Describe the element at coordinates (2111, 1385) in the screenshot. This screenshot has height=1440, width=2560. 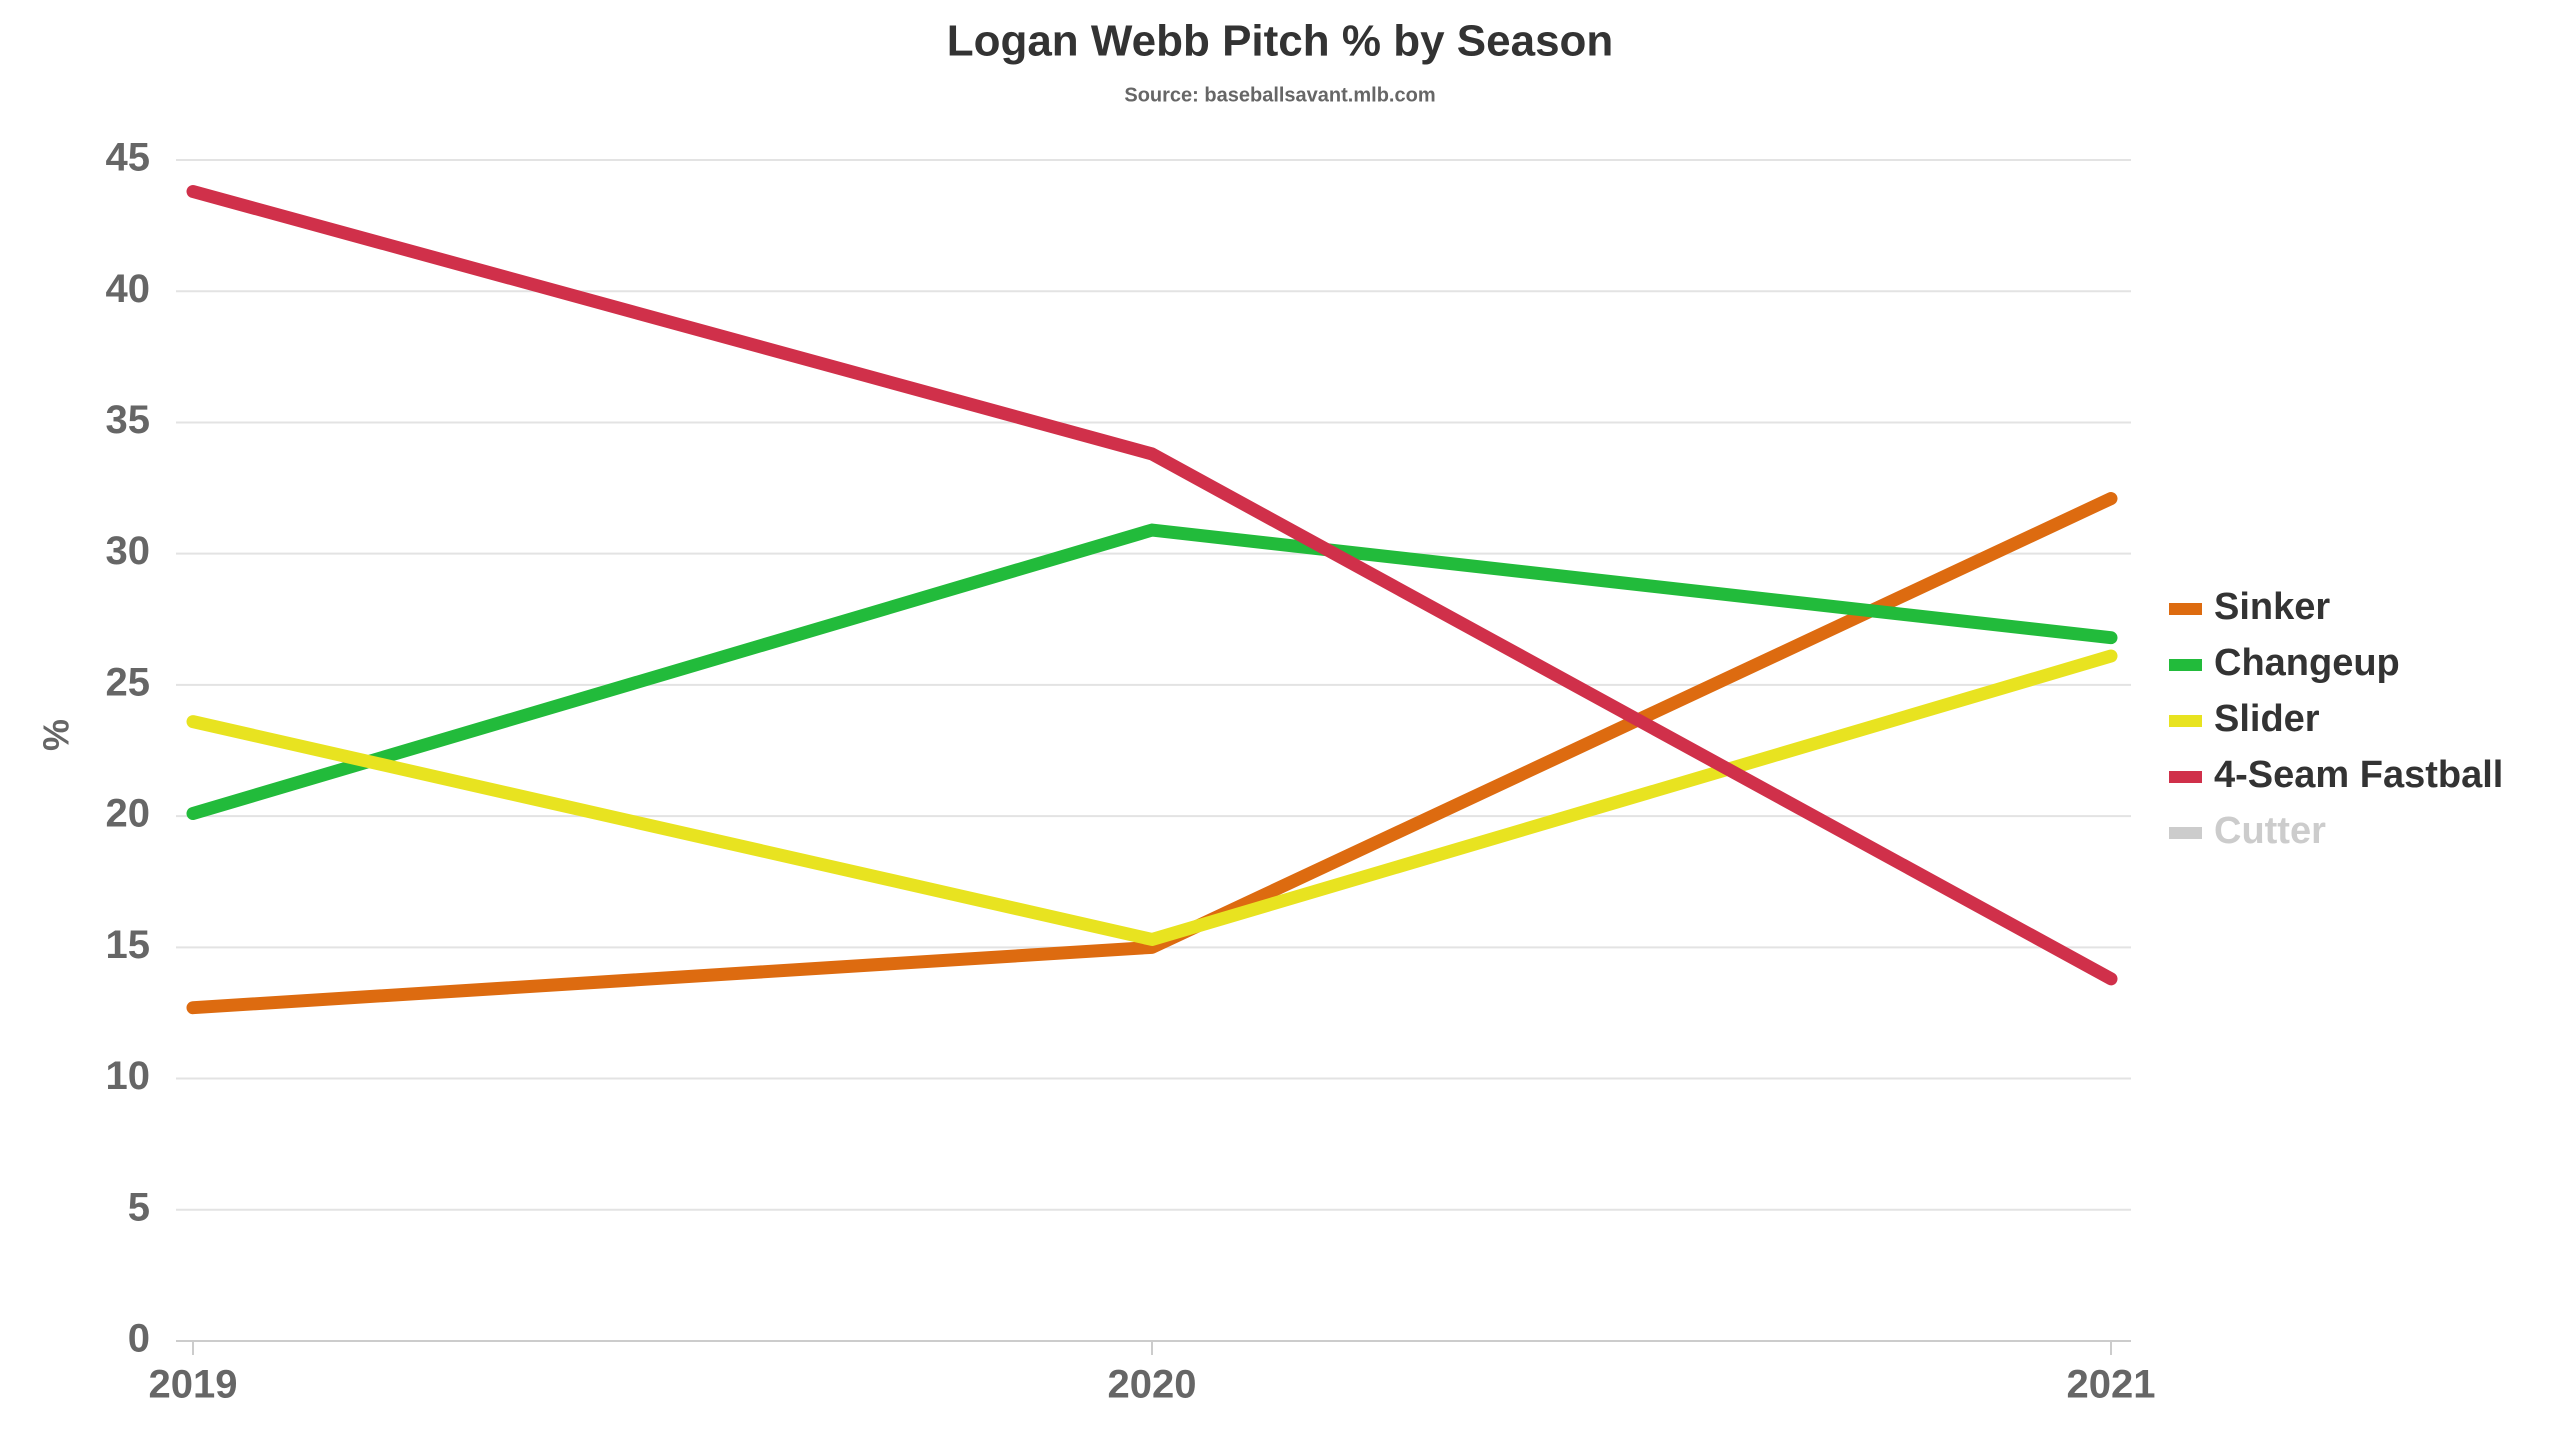
I see `x-tick-label: 2021` at that location.